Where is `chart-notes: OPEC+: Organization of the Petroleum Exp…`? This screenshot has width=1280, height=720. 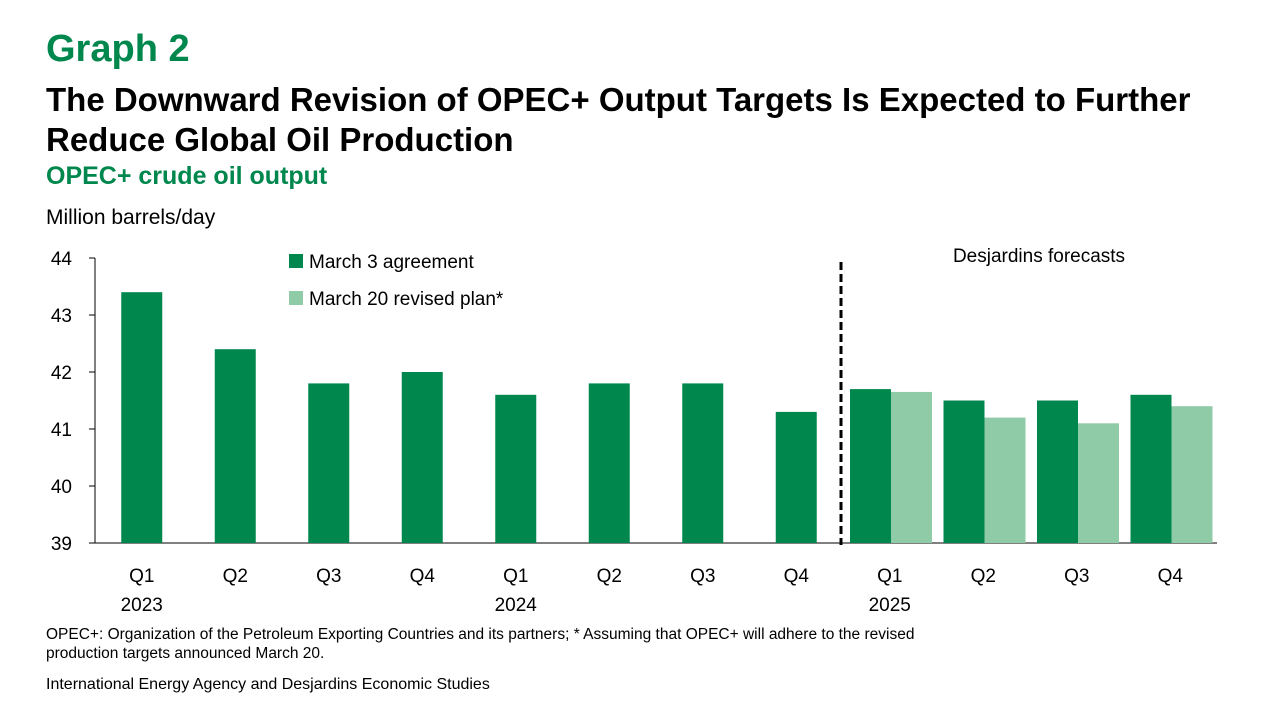
chart-notes: OPEC+: Organization of the Petroleum Exp… is located at coordinates (480, 644).